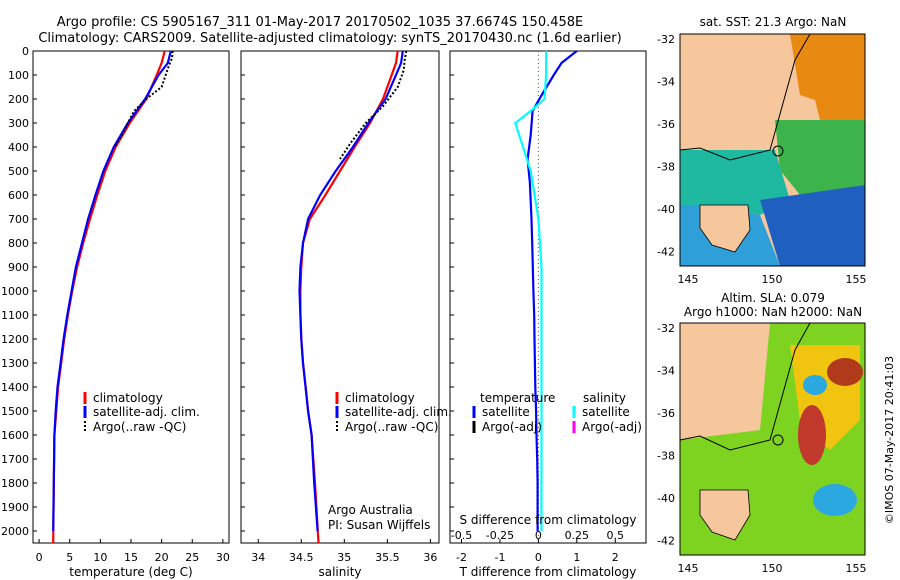 This screenshot has height=580, width=900. Describe the element at coordinates (18, 147) in the screenshot. I see `depth-tick-label: 400` at that location.